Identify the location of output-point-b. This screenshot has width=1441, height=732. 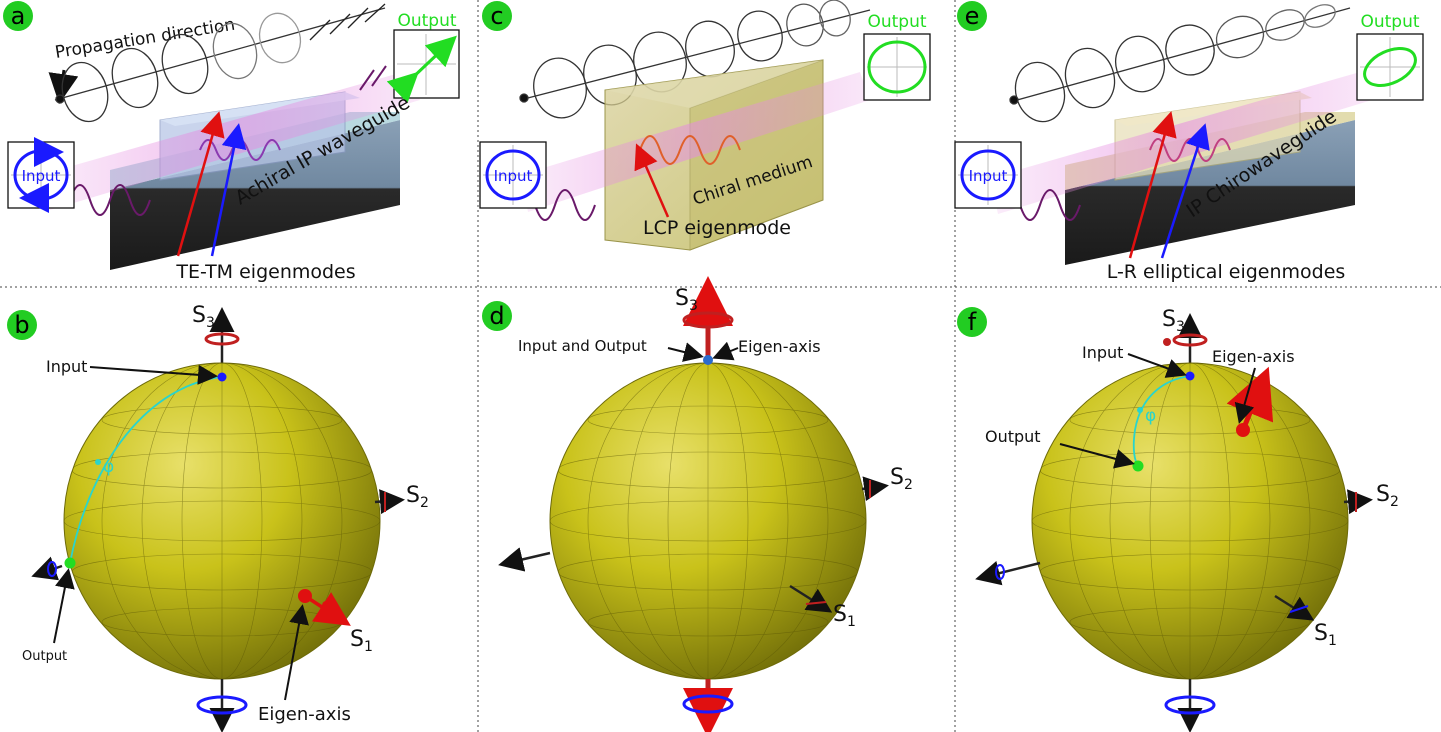
(70, 563).